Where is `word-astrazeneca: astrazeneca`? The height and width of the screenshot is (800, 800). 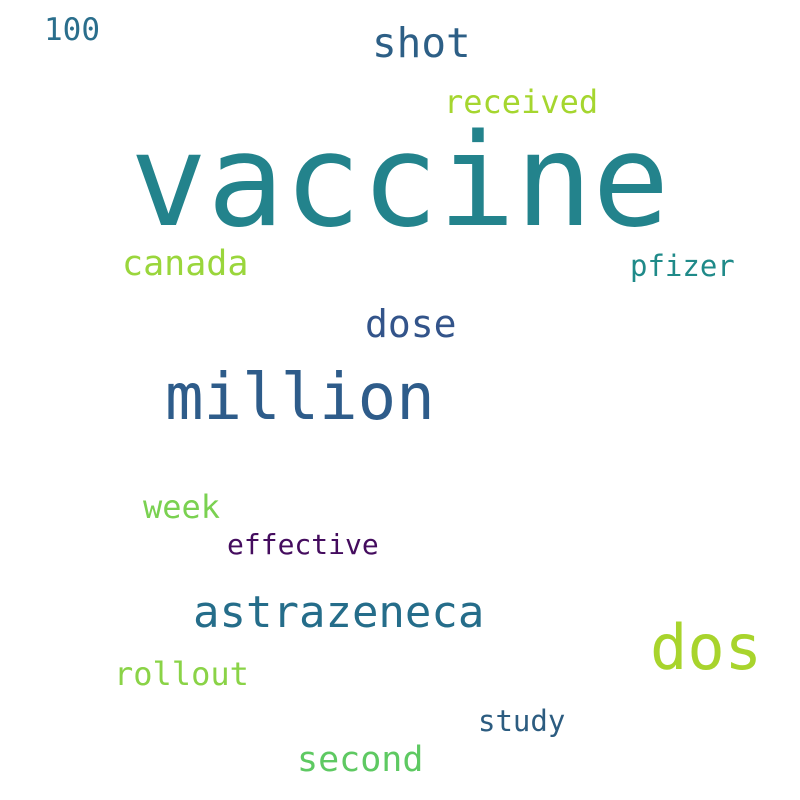
word-astrazeneca: astrazeneca is located at coordinates (339, 612).